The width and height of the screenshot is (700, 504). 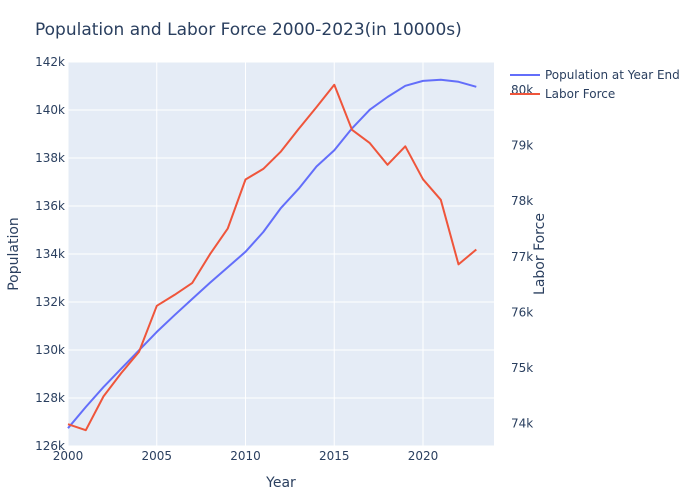 I want to click on legend-label-labor-force: Labor Force, so click(x=580, y=94).